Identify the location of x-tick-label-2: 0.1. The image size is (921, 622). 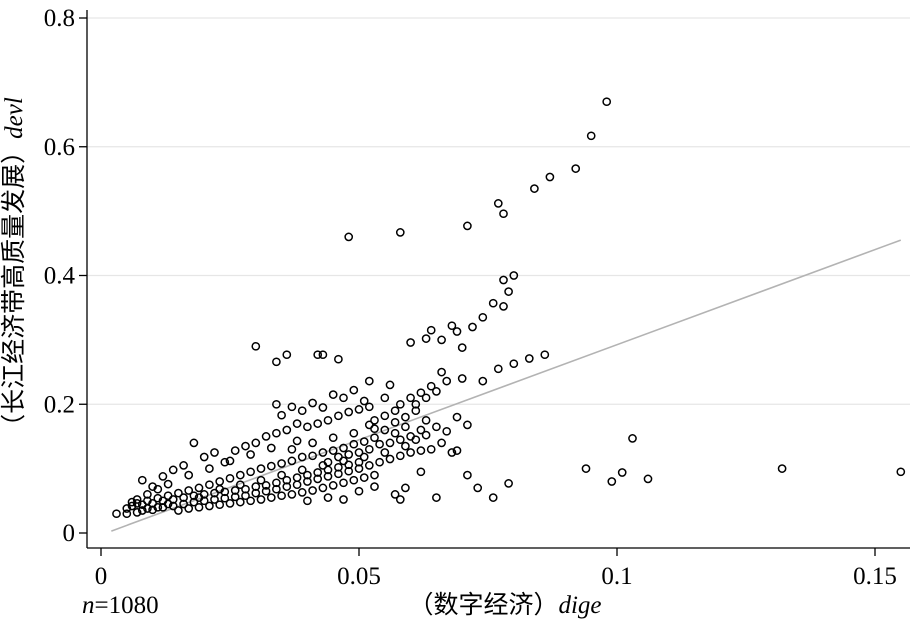
(616, 576).